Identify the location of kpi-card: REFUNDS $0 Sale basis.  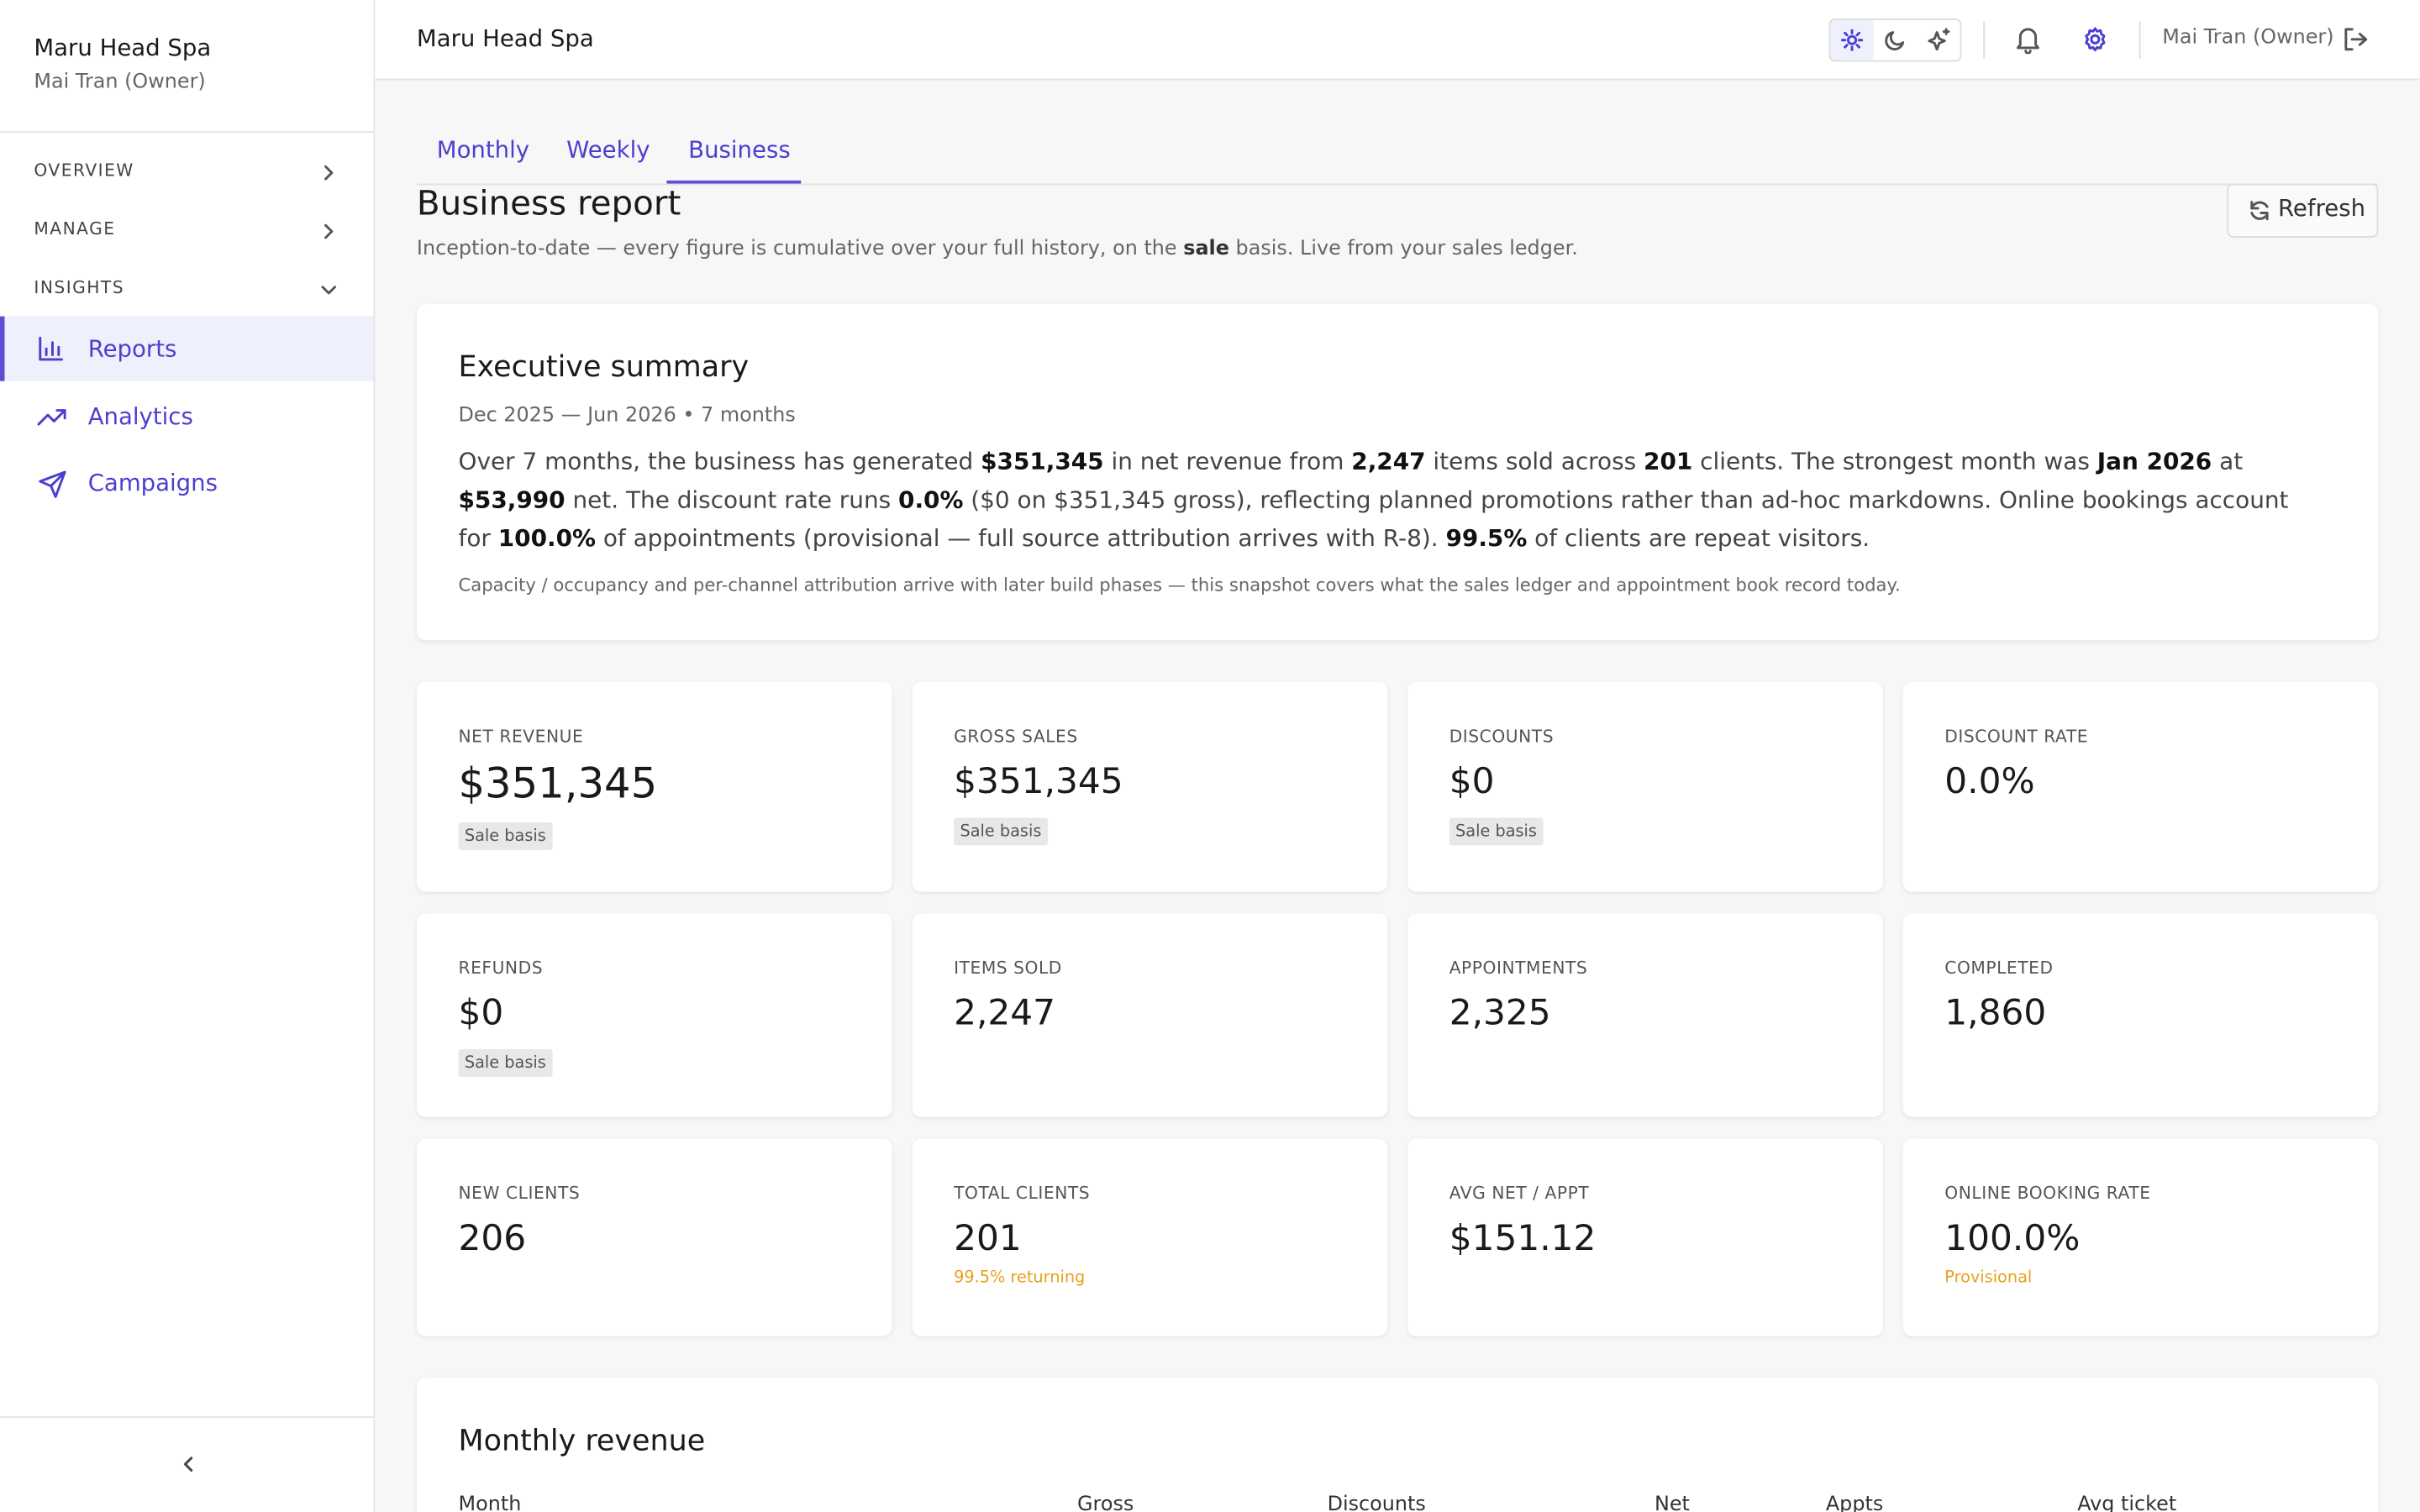
(654, 1015).